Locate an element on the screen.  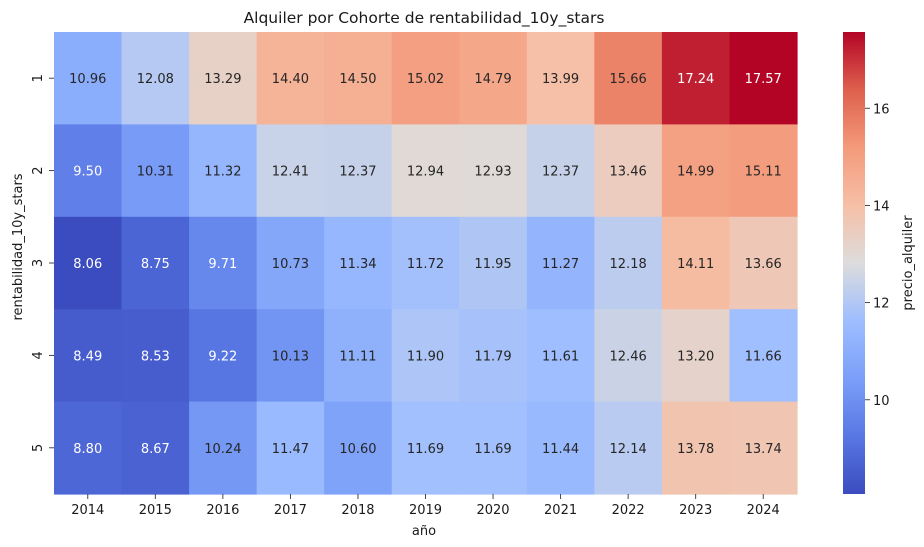
cell-value-label: 8.67 is located at coordinates (155, 449).